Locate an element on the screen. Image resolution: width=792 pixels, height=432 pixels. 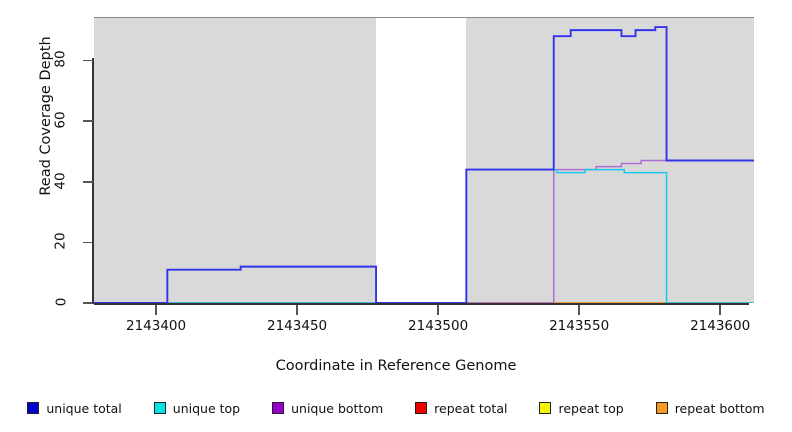
legend-label: repeat total is located at coordinates (471, 408).